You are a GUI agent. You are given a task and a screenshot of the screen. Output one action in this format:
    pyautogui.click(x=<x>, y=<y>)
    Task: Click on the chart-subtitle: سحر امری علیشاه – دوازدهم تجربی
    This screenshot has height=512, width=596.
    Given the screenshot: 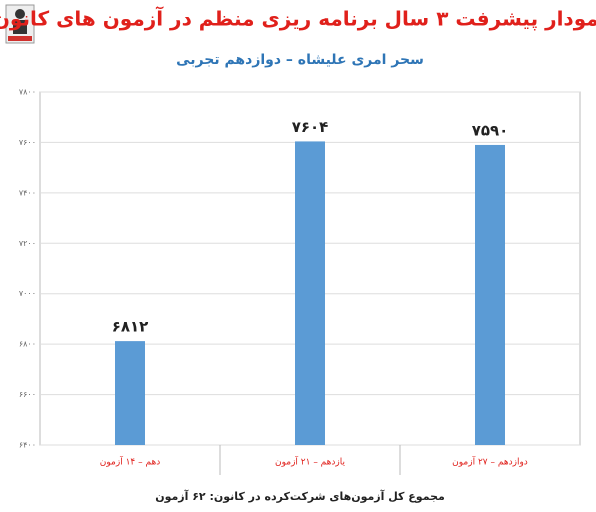 What is the action you would take?
    pyautogui.click(x=300, y=60)
    